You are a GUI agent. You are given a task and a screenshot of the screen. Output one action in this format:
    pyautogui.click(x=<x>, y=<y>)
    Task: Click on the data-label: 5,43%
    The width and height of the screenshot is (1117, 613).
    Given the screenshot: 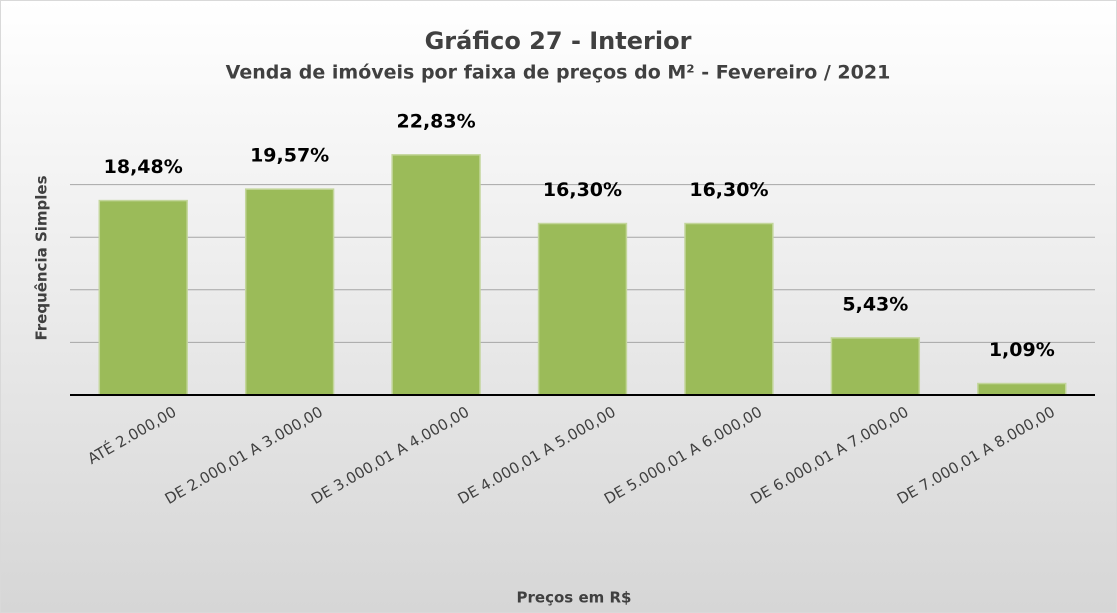 What is the action you would take?
    pyautogui.click(x=875, y=304)
    